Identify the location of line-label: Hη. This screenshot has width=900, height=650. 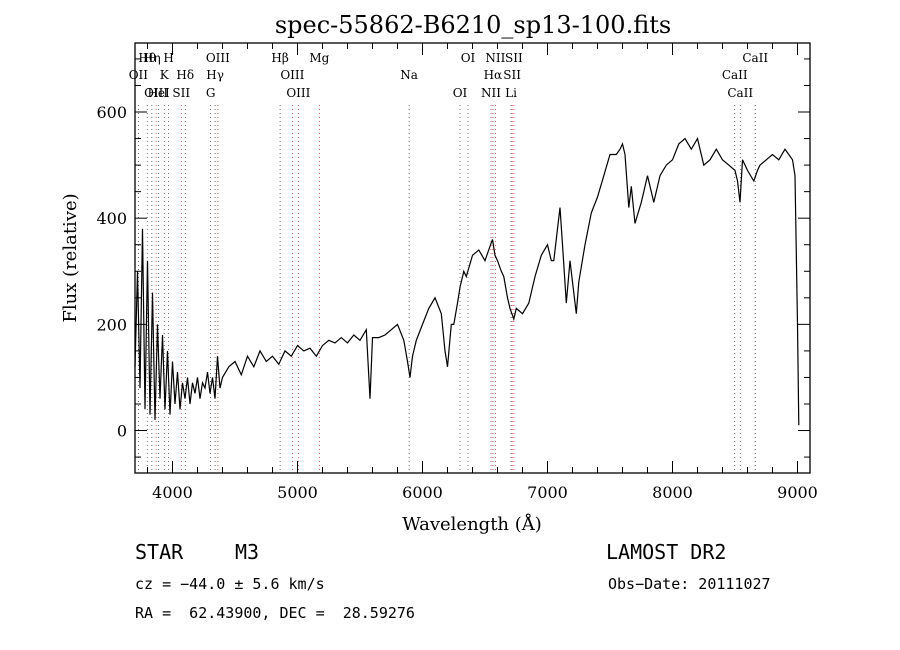
(152, 58).